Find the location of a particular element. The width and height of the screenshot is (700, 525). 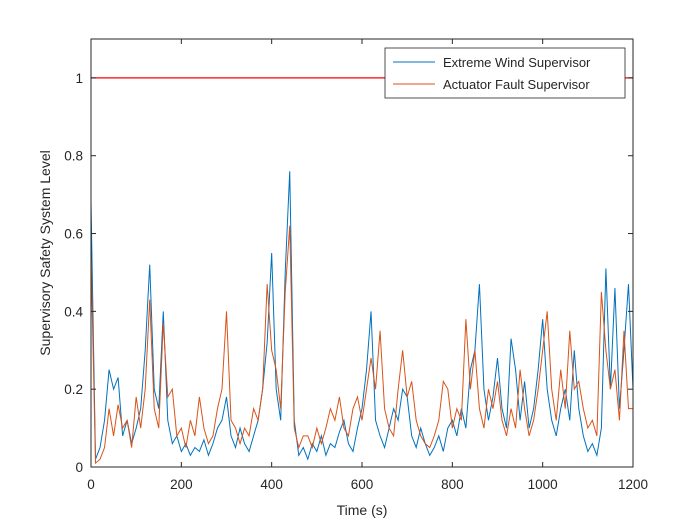

legend-label: Extreme Wind Supervisor is located at coordinates (517, 62).